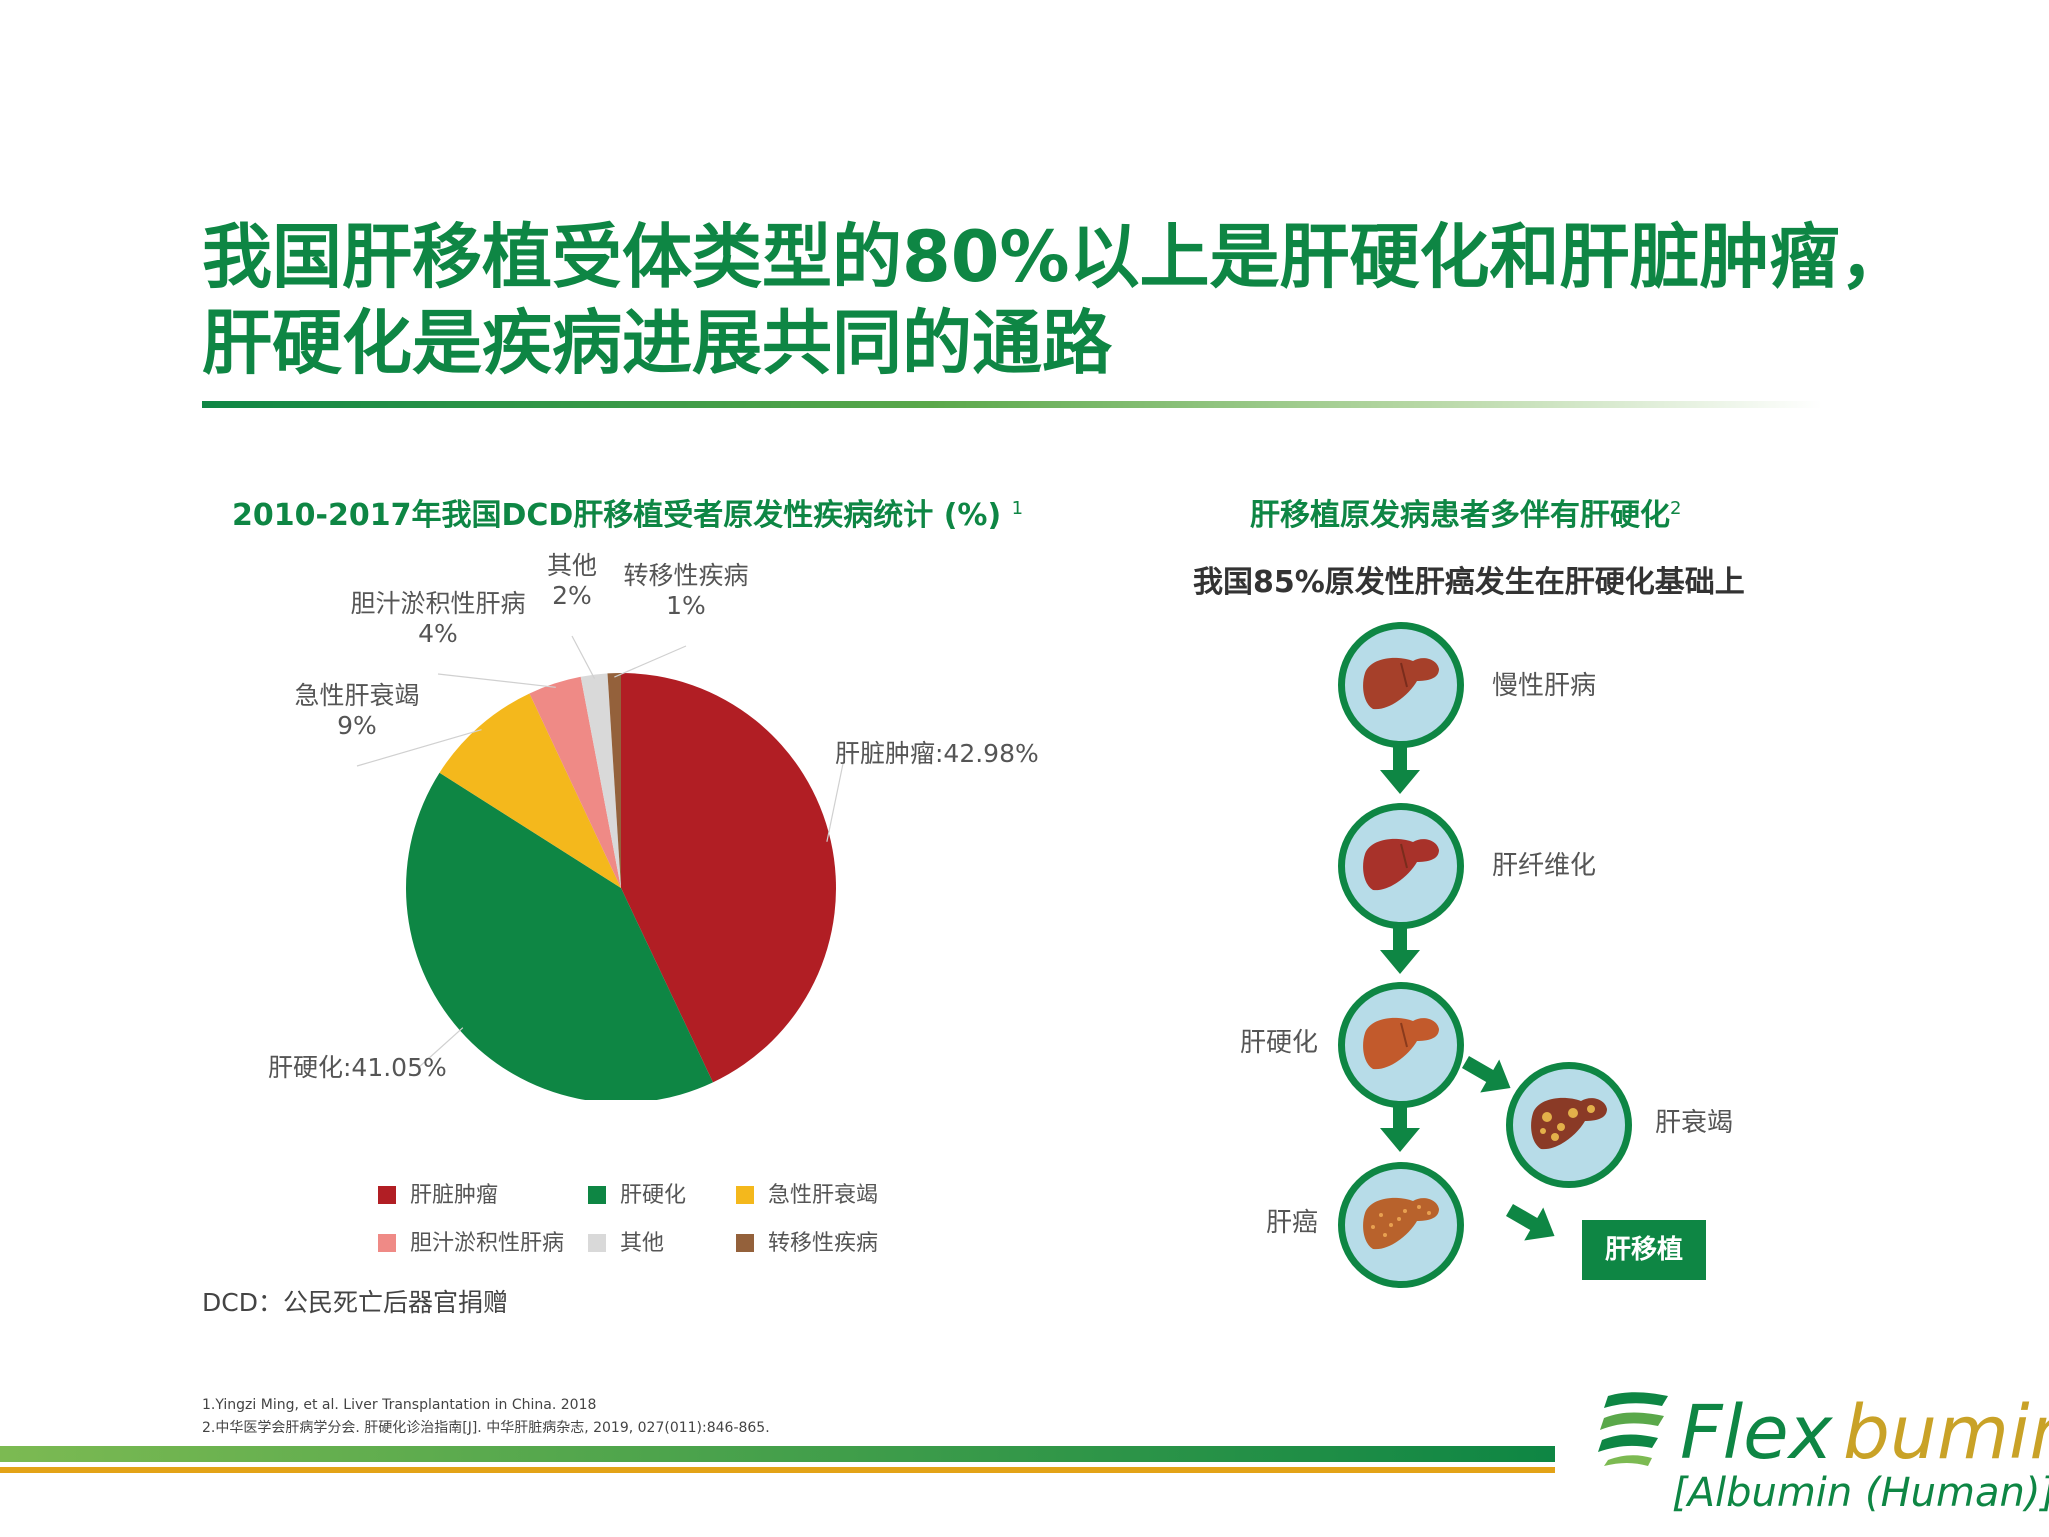  I want to click on chart-title-text: 2010-2017年我国DCD肝移植受者原发性疾病统计 (%), so click(617, 515).